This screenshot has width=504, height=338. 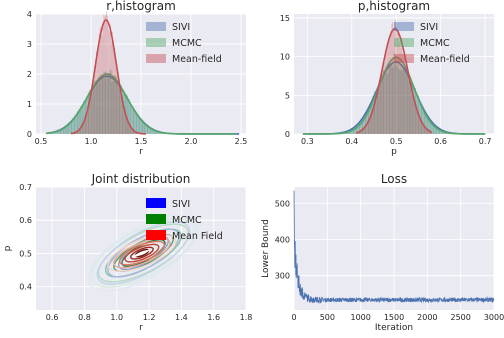 I want to click on contour-core, so click(x=141, y=253).